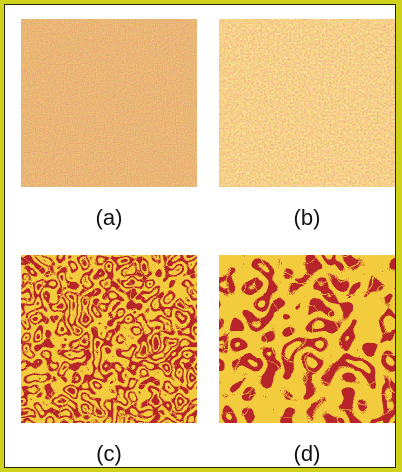  Describe the element at coordinates (109, 217) in the screenshot. I see `caption-a: (a)` at that location.